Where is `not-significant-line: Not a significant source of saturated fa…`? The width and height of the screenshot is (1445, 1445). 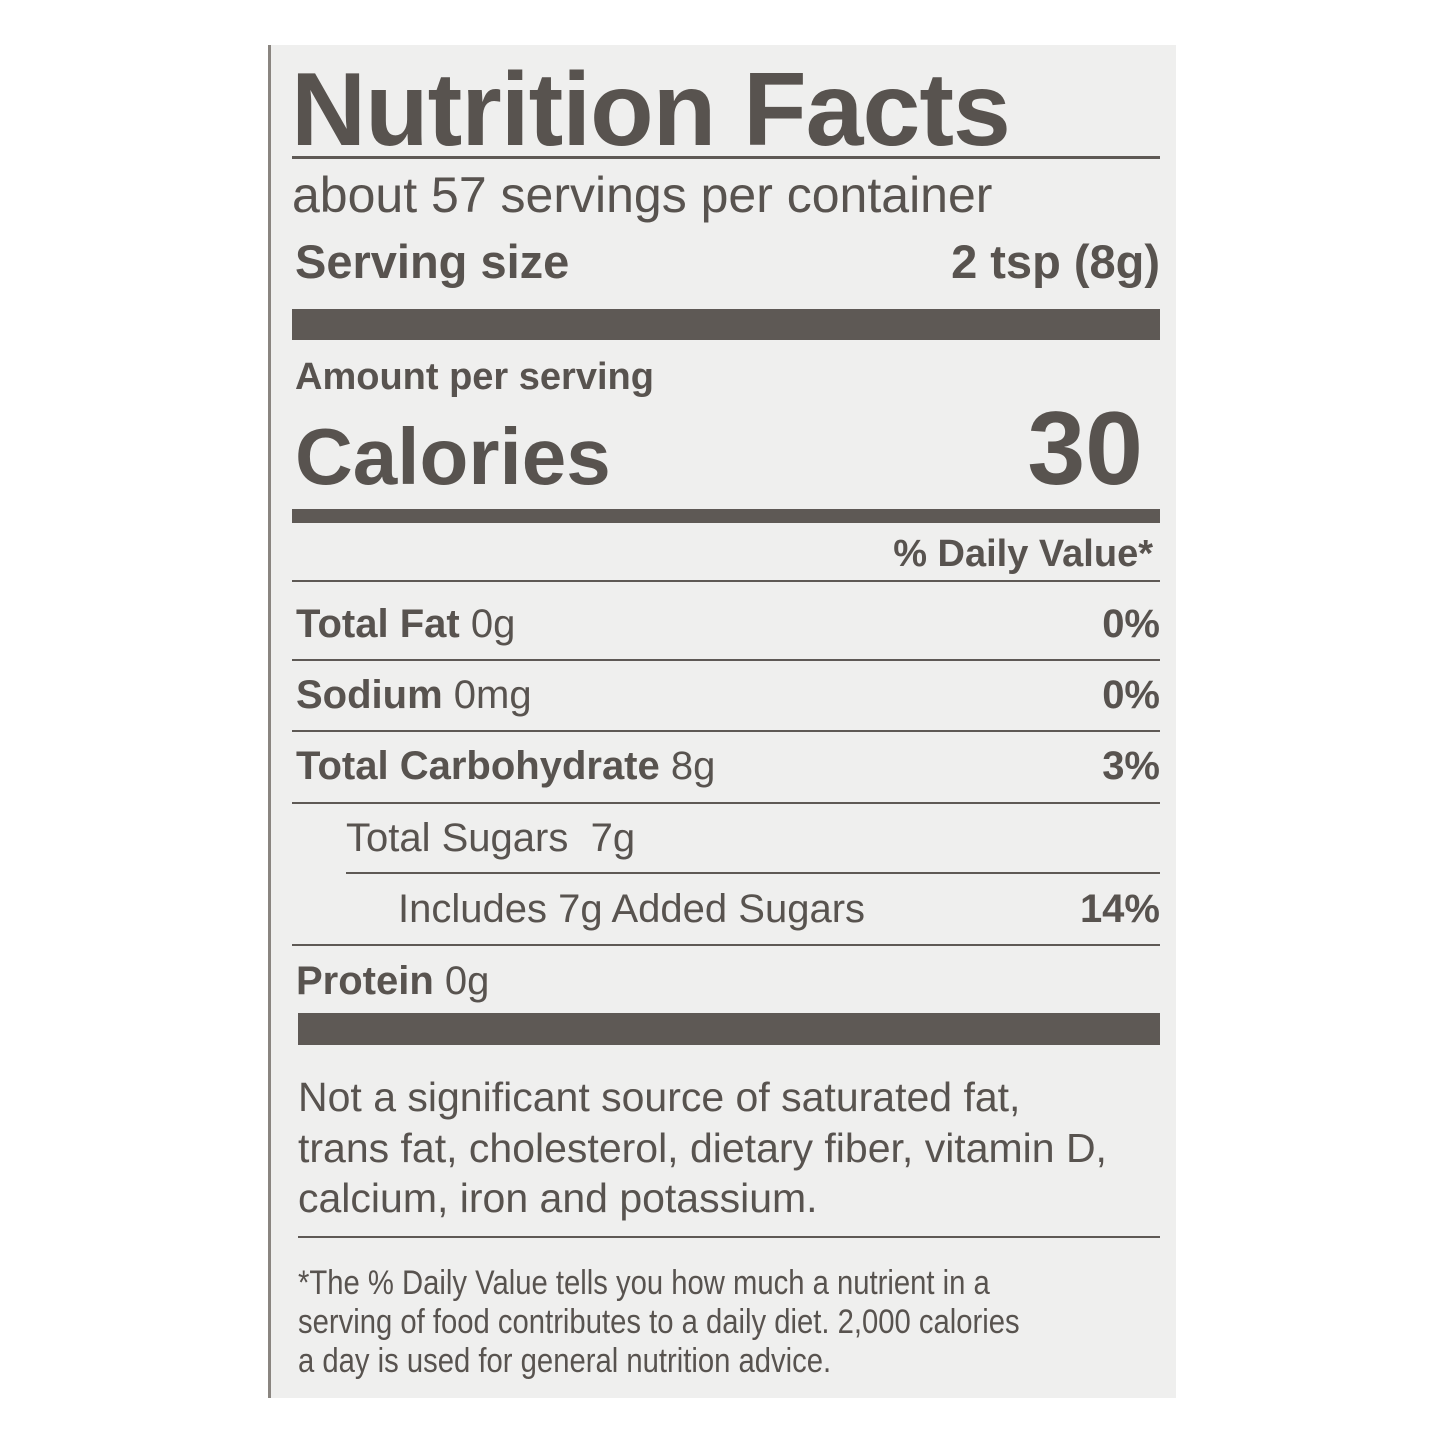
not-significant-line: Not a significant source of saturated fa… is located at coordinates (659, 1097).